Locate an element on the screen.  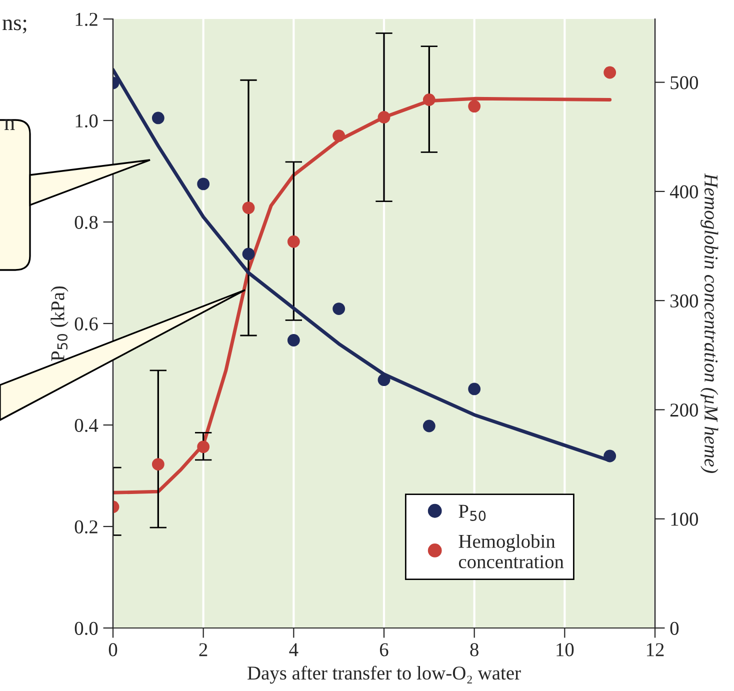
y-tick-label: 1.2 is located at coordinates (87, 19).